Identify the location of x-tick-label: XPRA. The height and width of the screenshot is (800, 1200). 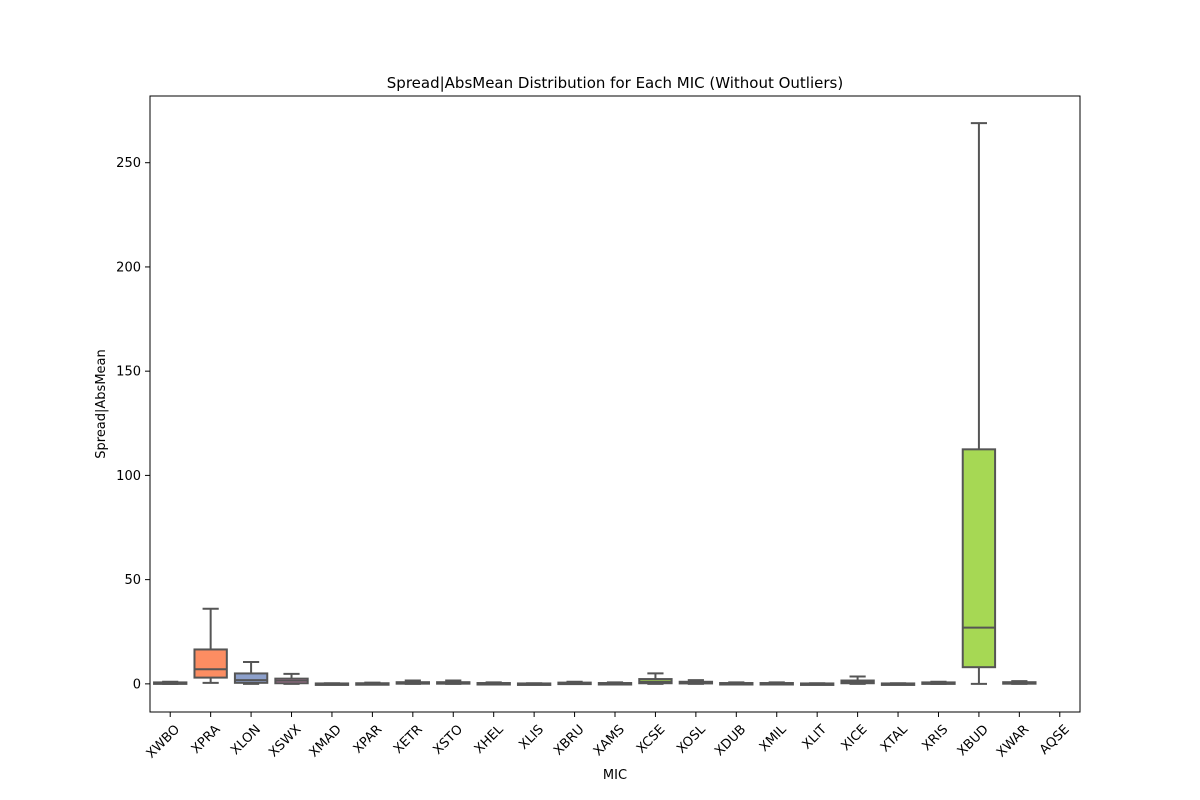
(206, 739).